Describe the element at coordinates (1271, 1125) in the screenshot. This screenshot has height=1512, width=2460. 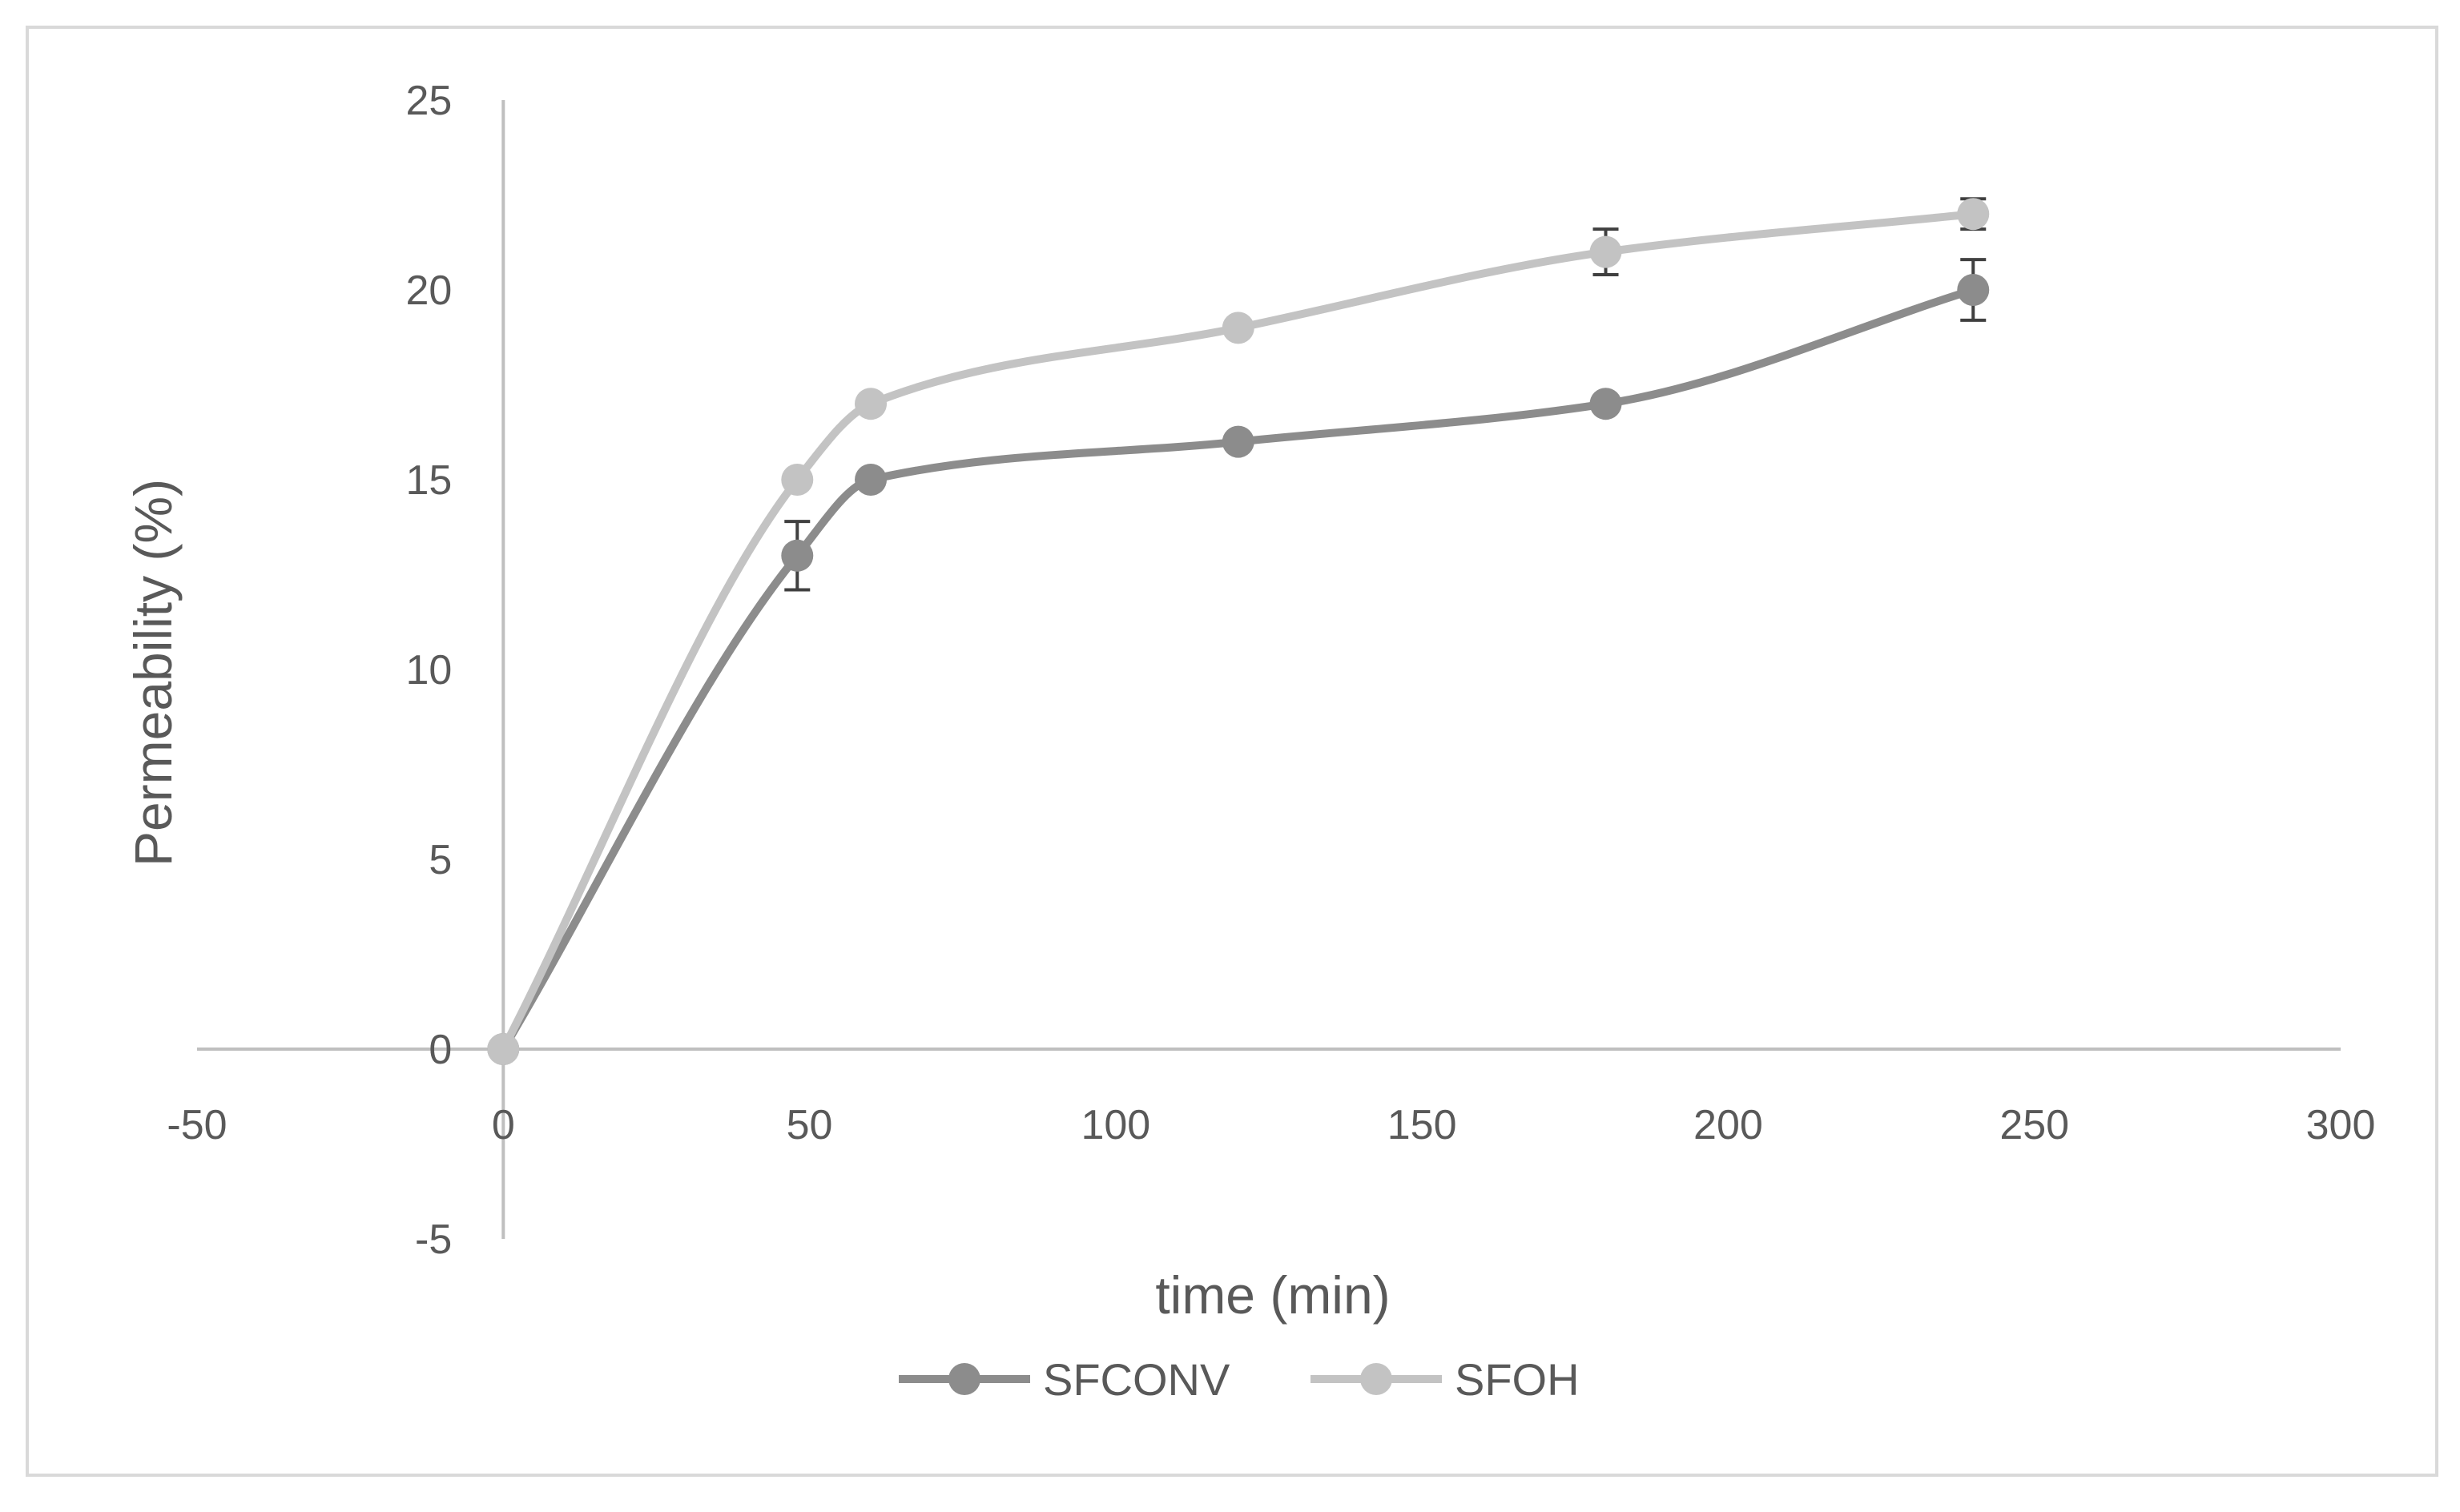
I see `x-tick-labels: -50 0 50 100 150 200 250 300` at that location.